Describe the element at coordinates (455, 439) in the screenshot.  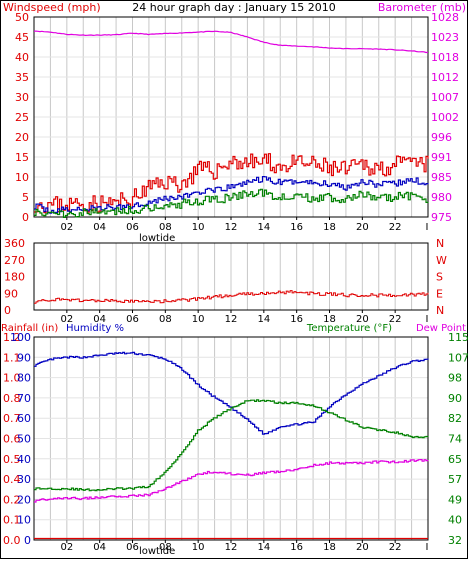
I see `y-temperature-tick-label: 74` at that location.